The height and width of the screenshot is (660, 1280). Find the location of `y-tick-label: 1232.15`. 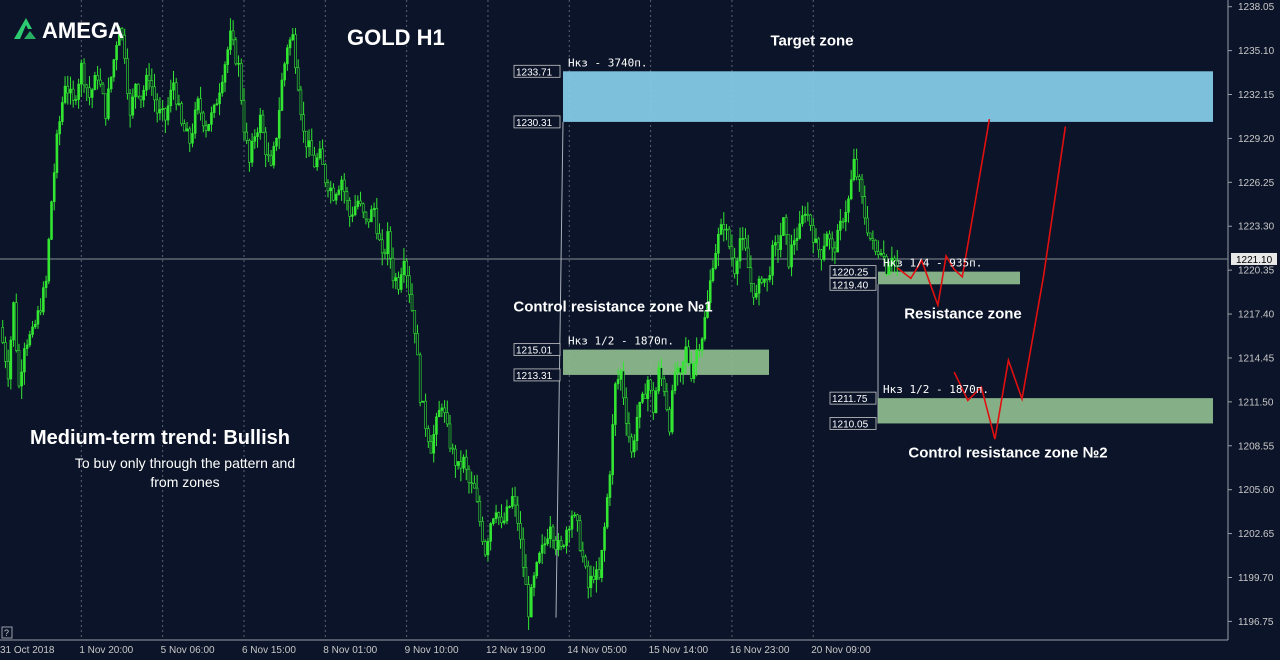

y-tick-label: 1232.15 is located at coordinates (1256, 95).